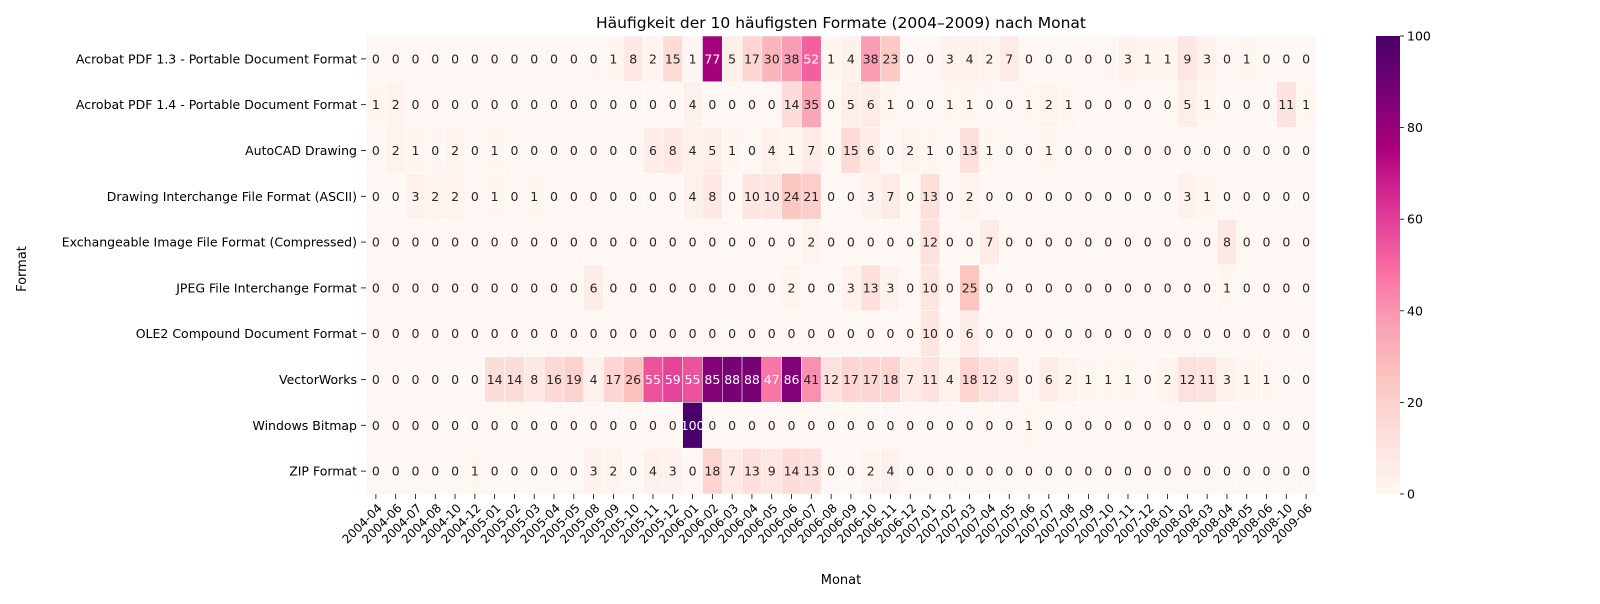  Describe the element at coordinates (851, 150) in the screenshot. I see `cell-value-label: 15` at that location.